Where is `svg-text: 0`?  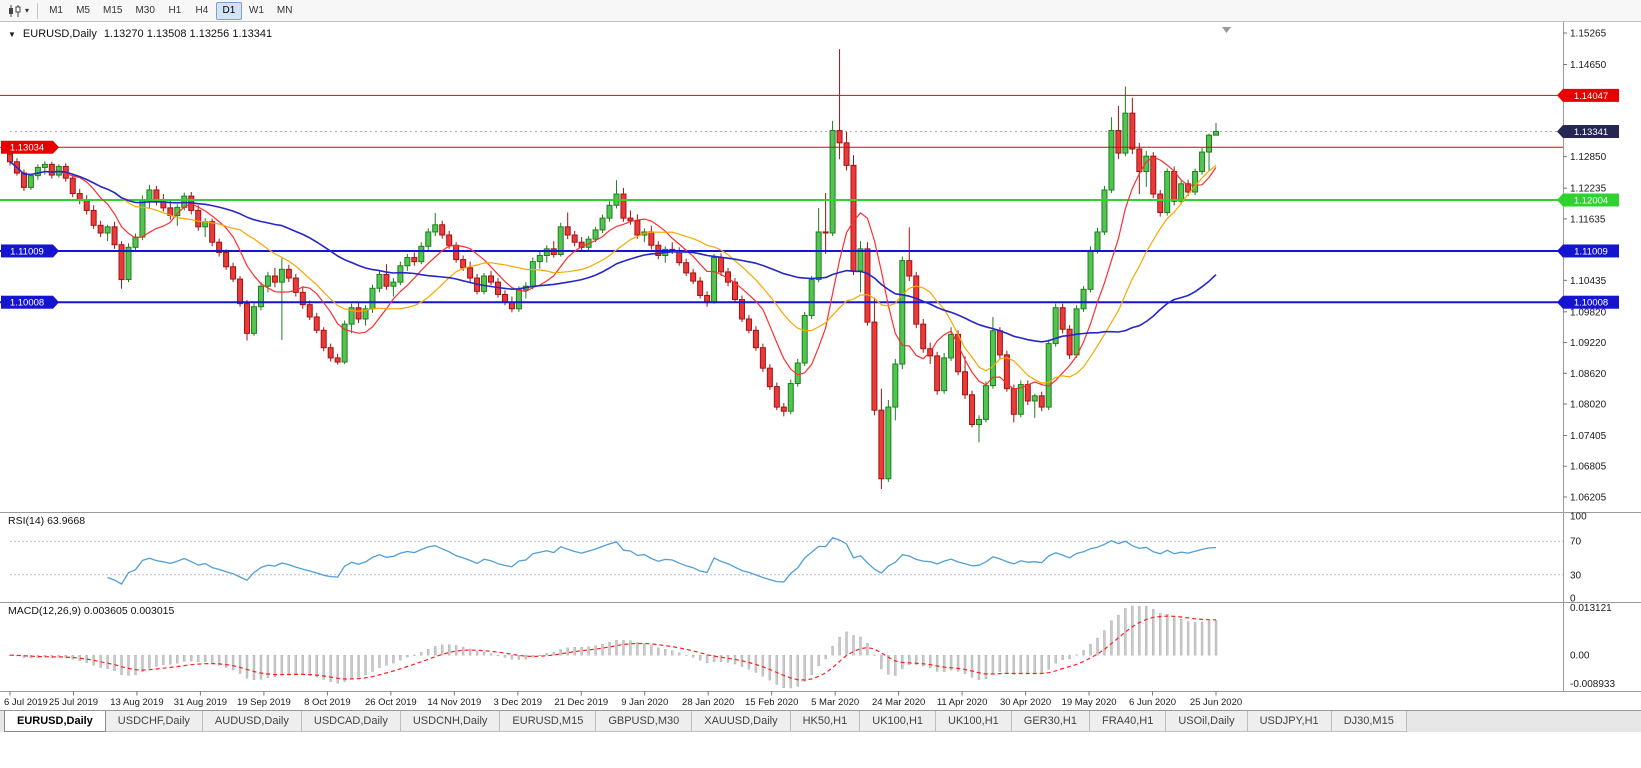
svg-text: 0 is located at coordinates (1573, 599).